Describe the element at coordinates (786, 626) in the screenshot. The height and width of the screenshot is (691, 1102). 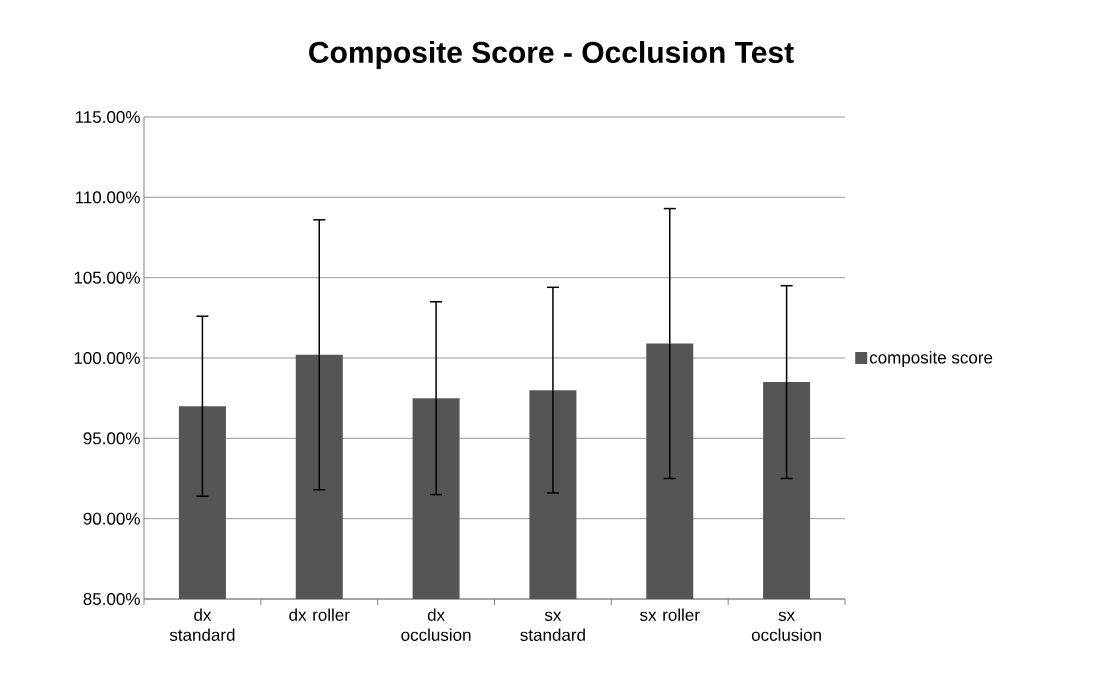
I see `x-tick-label: sx occlusion` at that location.